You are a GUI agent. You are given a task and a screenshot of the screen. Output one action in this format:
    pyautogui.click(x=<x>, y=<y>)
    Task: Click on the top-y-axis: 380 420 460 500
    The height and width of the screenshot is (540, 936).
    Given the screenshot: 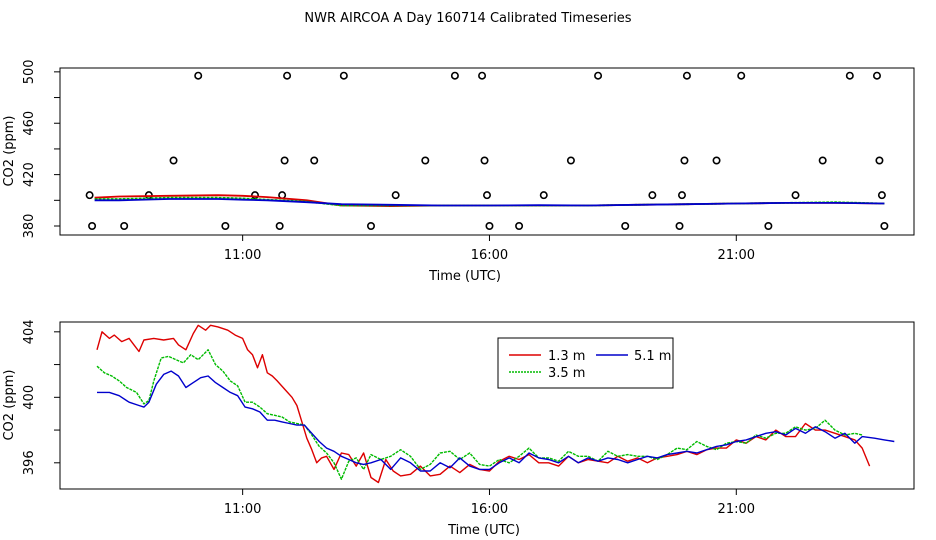 What is the action you would take?
    pyautogui.click(x=41, y=148)
    